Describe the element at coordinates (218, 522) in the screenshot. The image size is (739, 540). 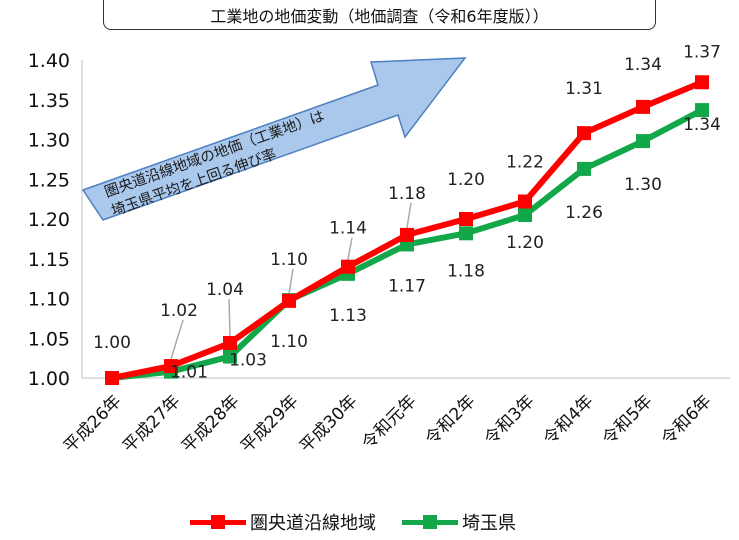
I see `legend-swatch-metro` at that location.